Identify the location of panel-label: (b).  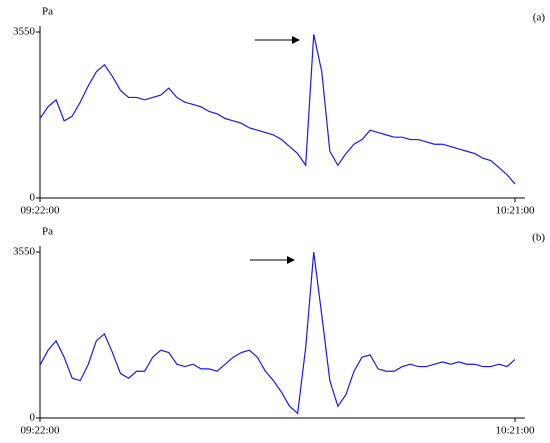
(538, 238).